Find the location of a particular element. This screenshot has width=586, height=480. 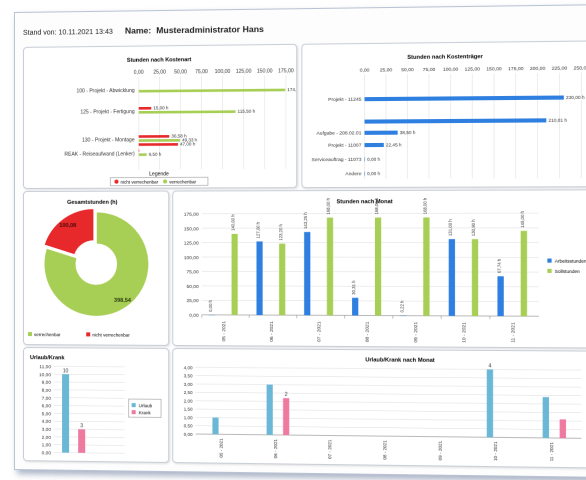

y-tick-label: 150,00 is located at coordinates (191, 229).